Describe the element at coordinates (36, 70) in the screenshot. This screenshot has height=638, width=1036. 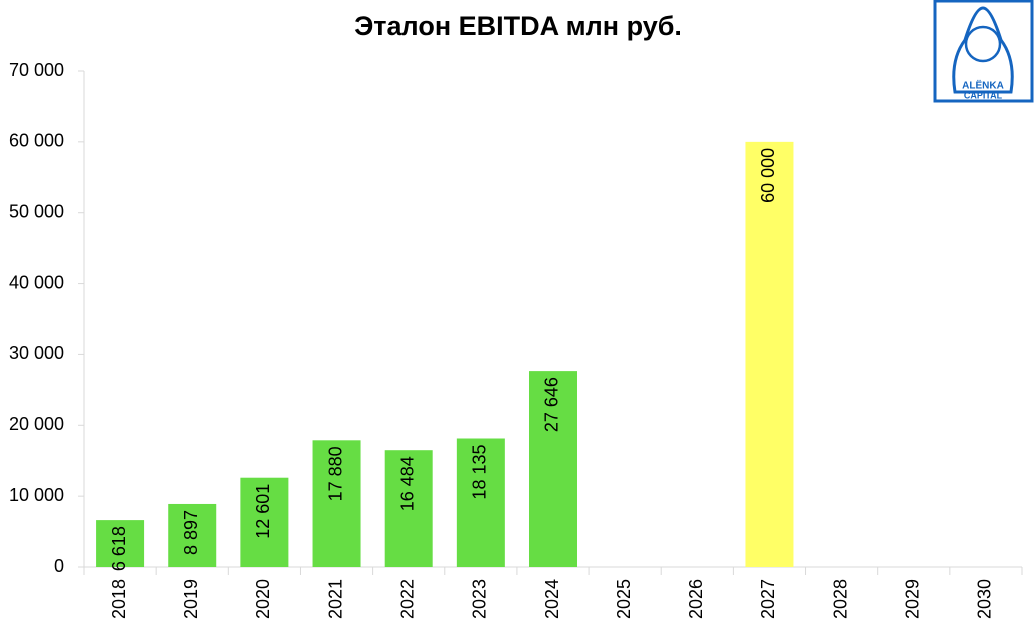
I see `y-tick-label: 70 000` at that location.